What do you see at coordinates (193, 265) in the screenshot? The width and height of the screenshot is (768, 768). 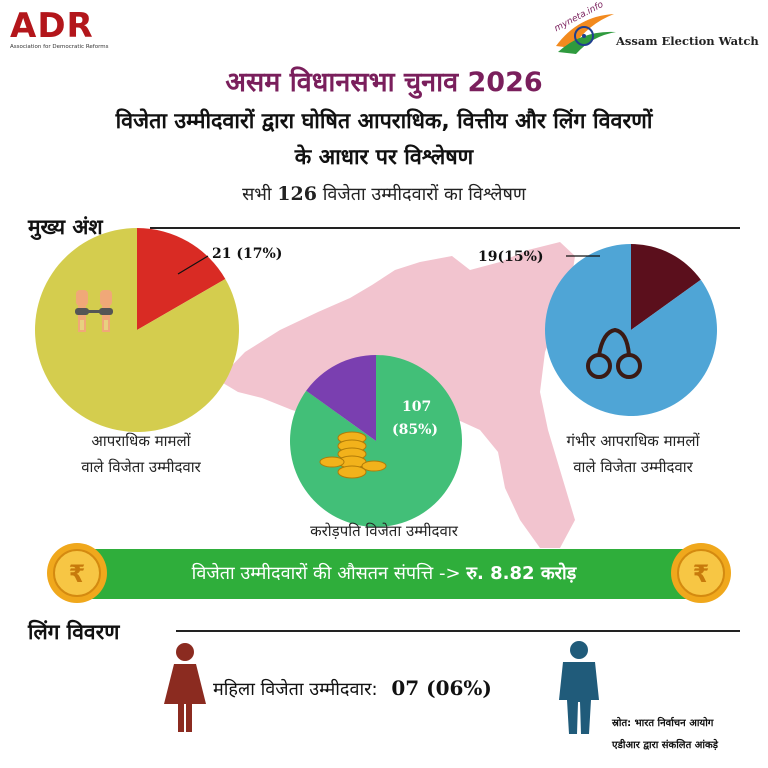 I see `criminal-leader-line` at bounding box center [193, 265].